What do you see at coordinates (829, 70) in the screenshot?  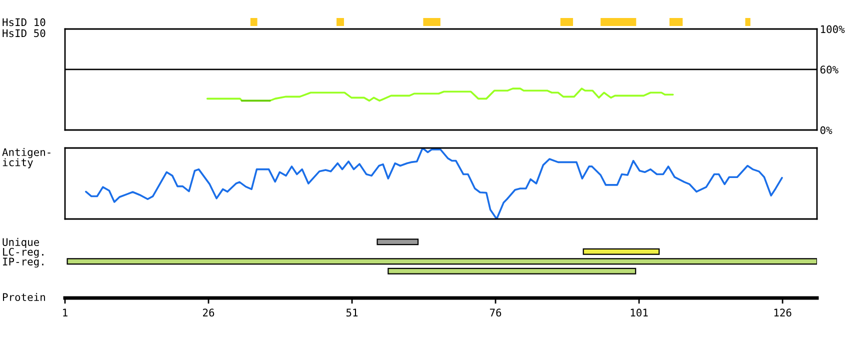 I see `y-tick-label: 60%` at bounding box center [829, 70].